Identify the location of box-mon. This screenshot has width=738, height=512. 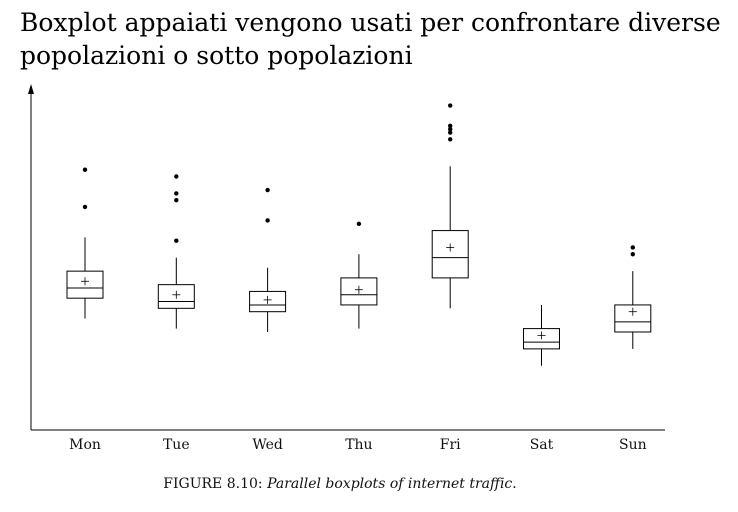
(85, 243).